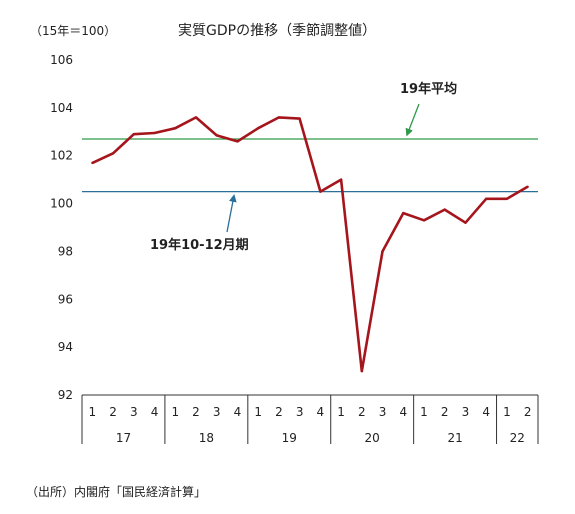 The image size is (575, 514). I want to click on annotation-19-q4: 19年10-12月期, so click(199, 245).